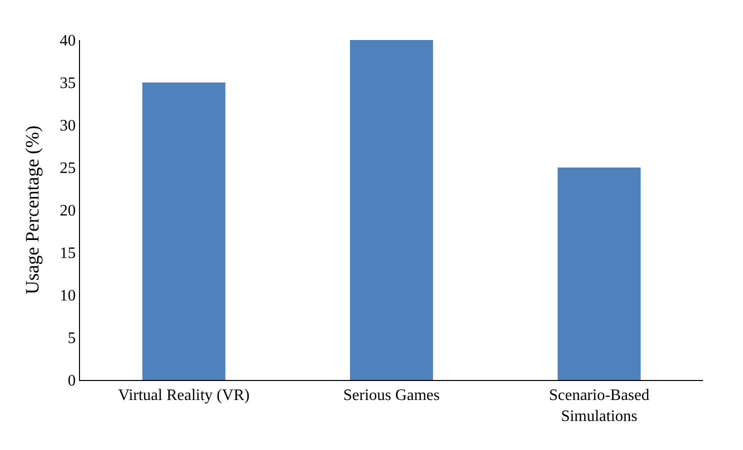 This screenshot has height=450, width=743. I want to click on x-tick-label: Virtual Reality (VR), so click(184, 395).